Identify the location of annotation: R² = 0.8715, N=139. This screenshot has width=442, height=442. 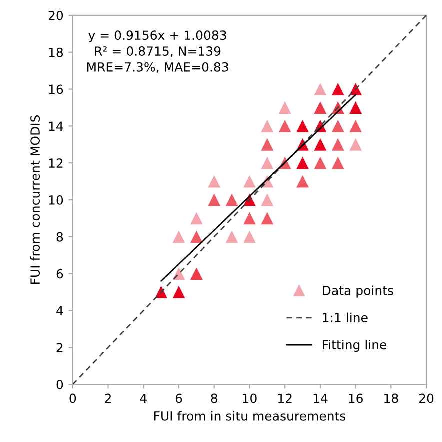
(158, 52).